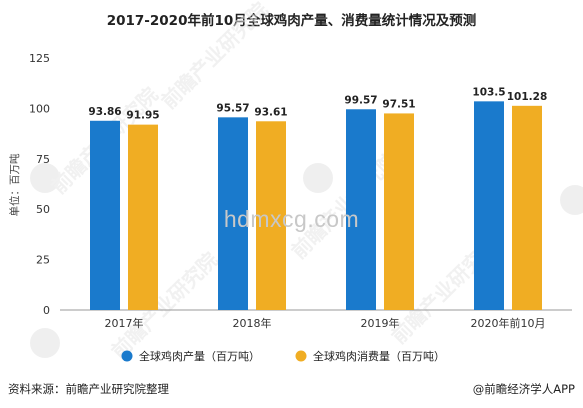 The width and height of the screenshot is (583, 408). I want to click on data-label: 101.28, so click(527, 97).